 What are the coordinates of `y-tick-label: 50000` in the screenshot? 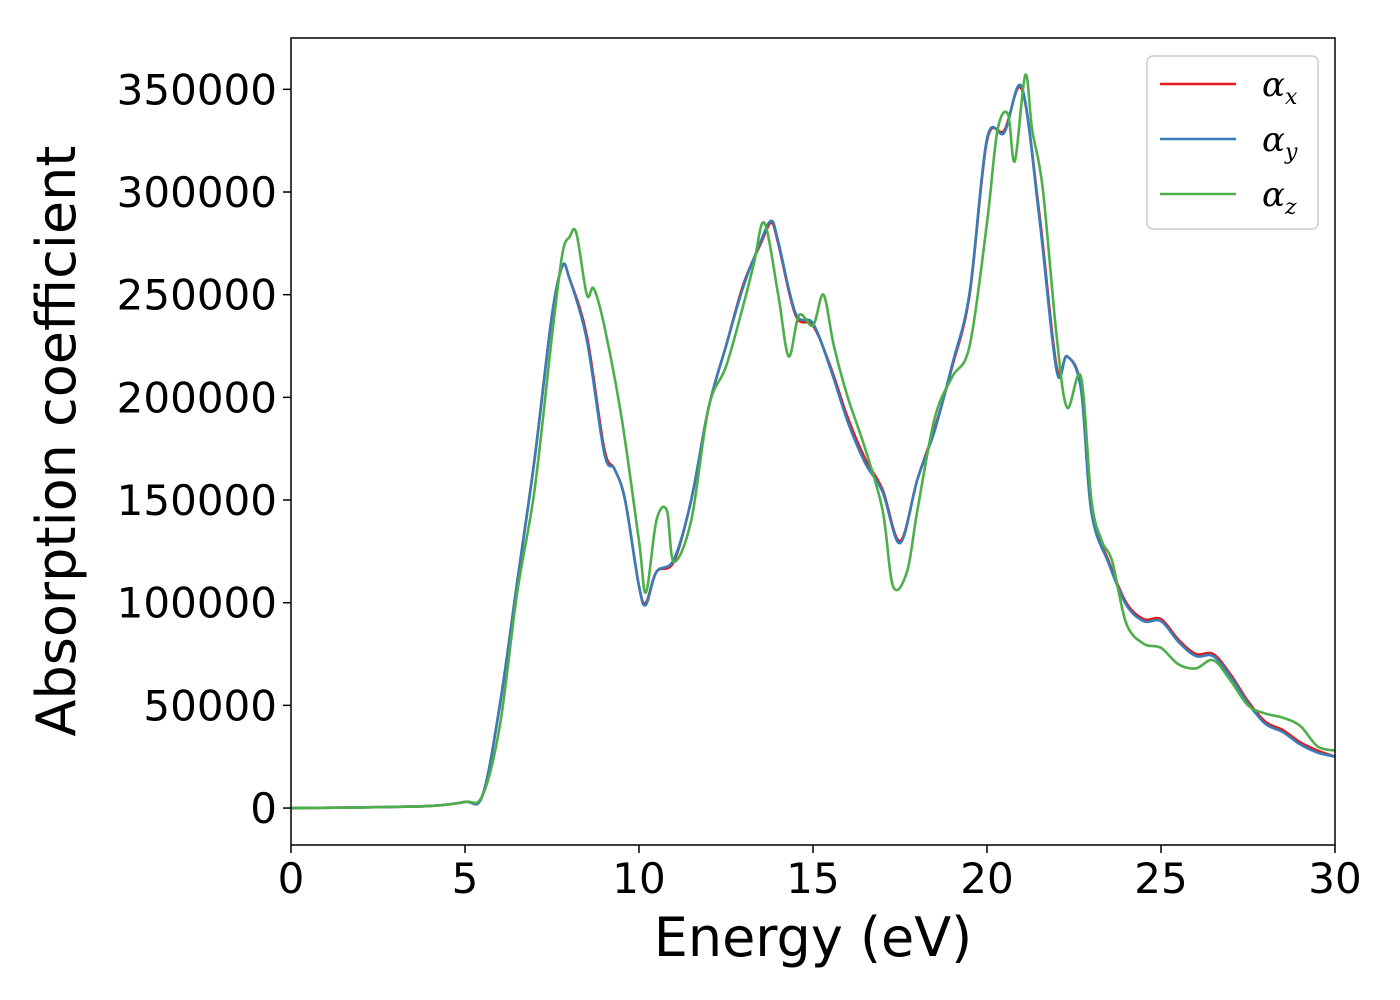 It's located at (210, 705).